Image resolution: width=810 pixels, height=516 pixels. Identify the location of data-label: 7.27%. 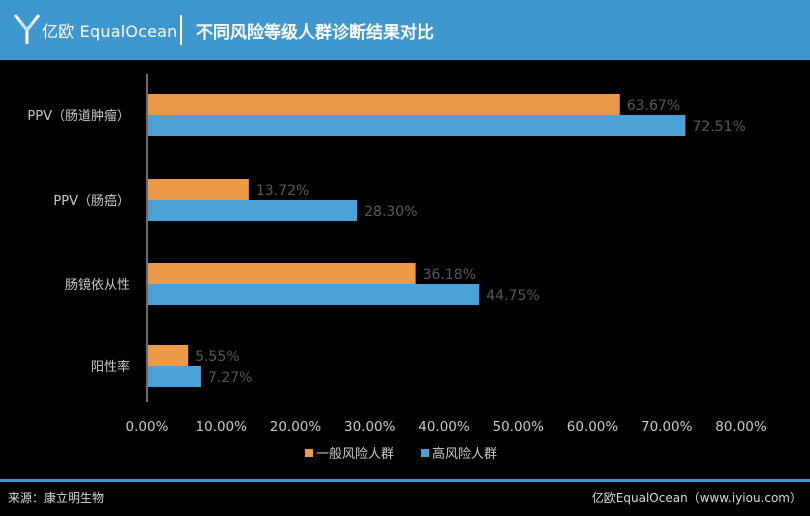
(230, 378).